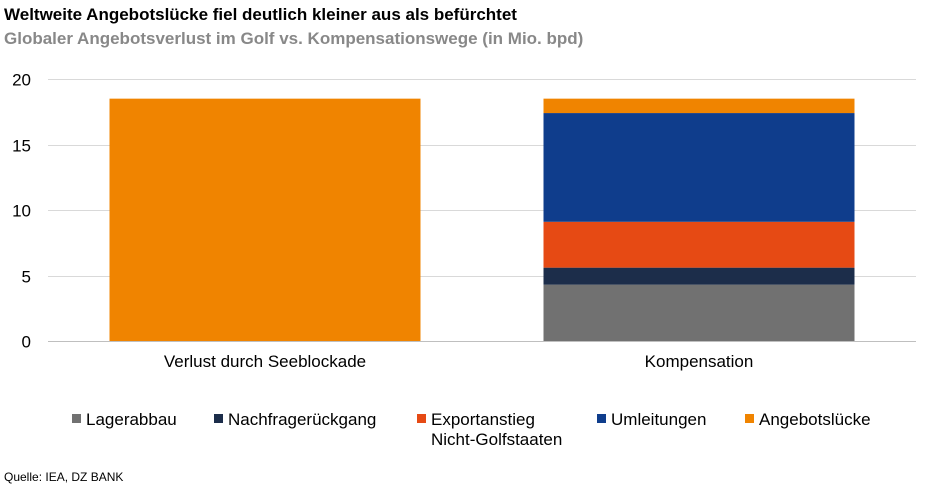 This screenshot has width=941, height=493. What do you see at coordinates (699, 276) in the screenshot?
I see `bar-1-nachfrager-ckgang` at bounding box center [699, 276].